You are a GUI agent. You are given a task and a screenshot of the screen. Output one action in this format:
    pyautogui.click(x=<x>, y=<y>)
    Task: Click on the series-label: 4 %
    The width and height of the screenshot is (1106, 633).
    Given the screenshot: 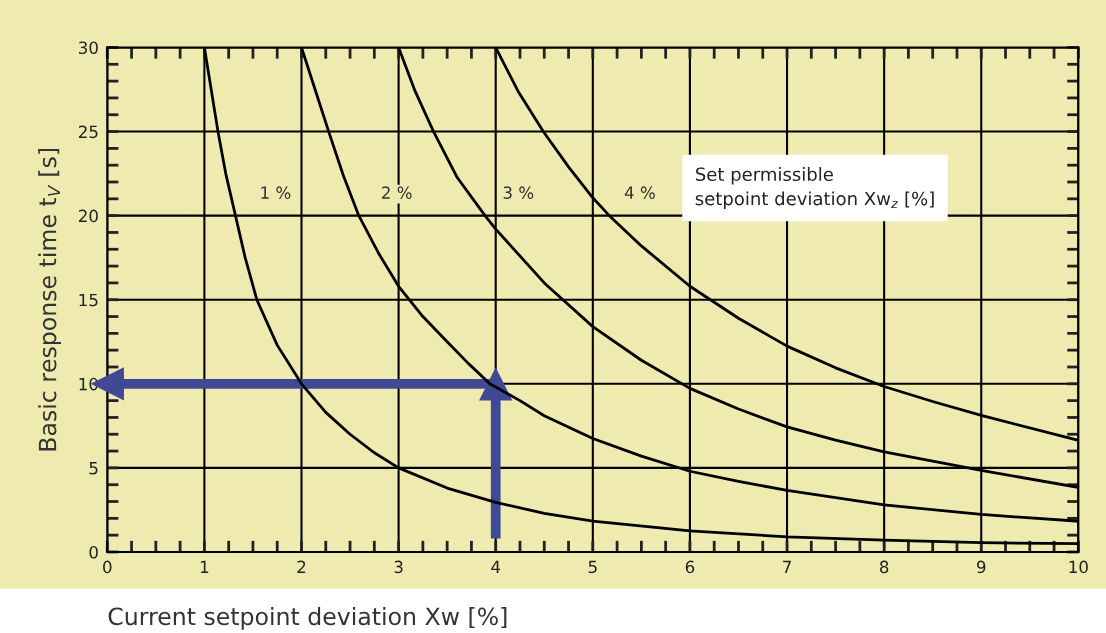 What is the action you would take?
    pyautogui.click(x=639, y=192)
    